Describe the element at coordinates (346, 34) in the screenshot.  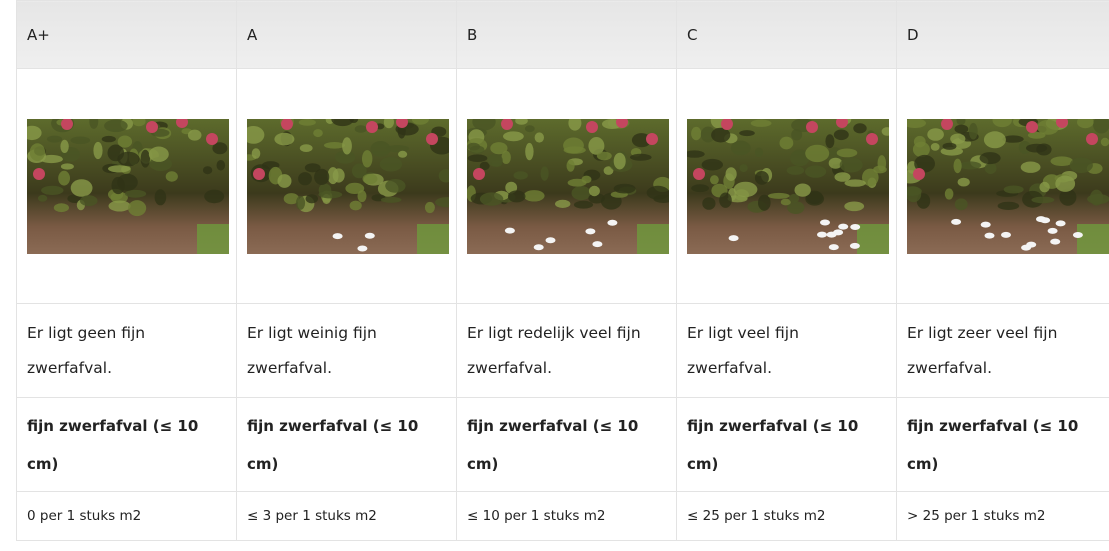
I see `header-cell: A` at that location.